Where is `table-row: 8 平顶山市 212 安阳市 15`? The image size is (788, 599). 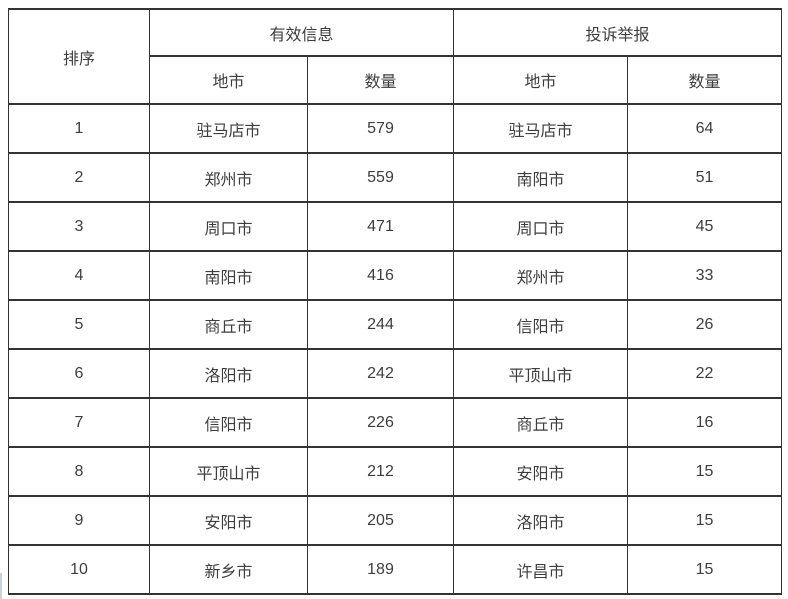
table-row: 8 平顶山市 212 安阳市 15 is located at coordinates (395, 471).